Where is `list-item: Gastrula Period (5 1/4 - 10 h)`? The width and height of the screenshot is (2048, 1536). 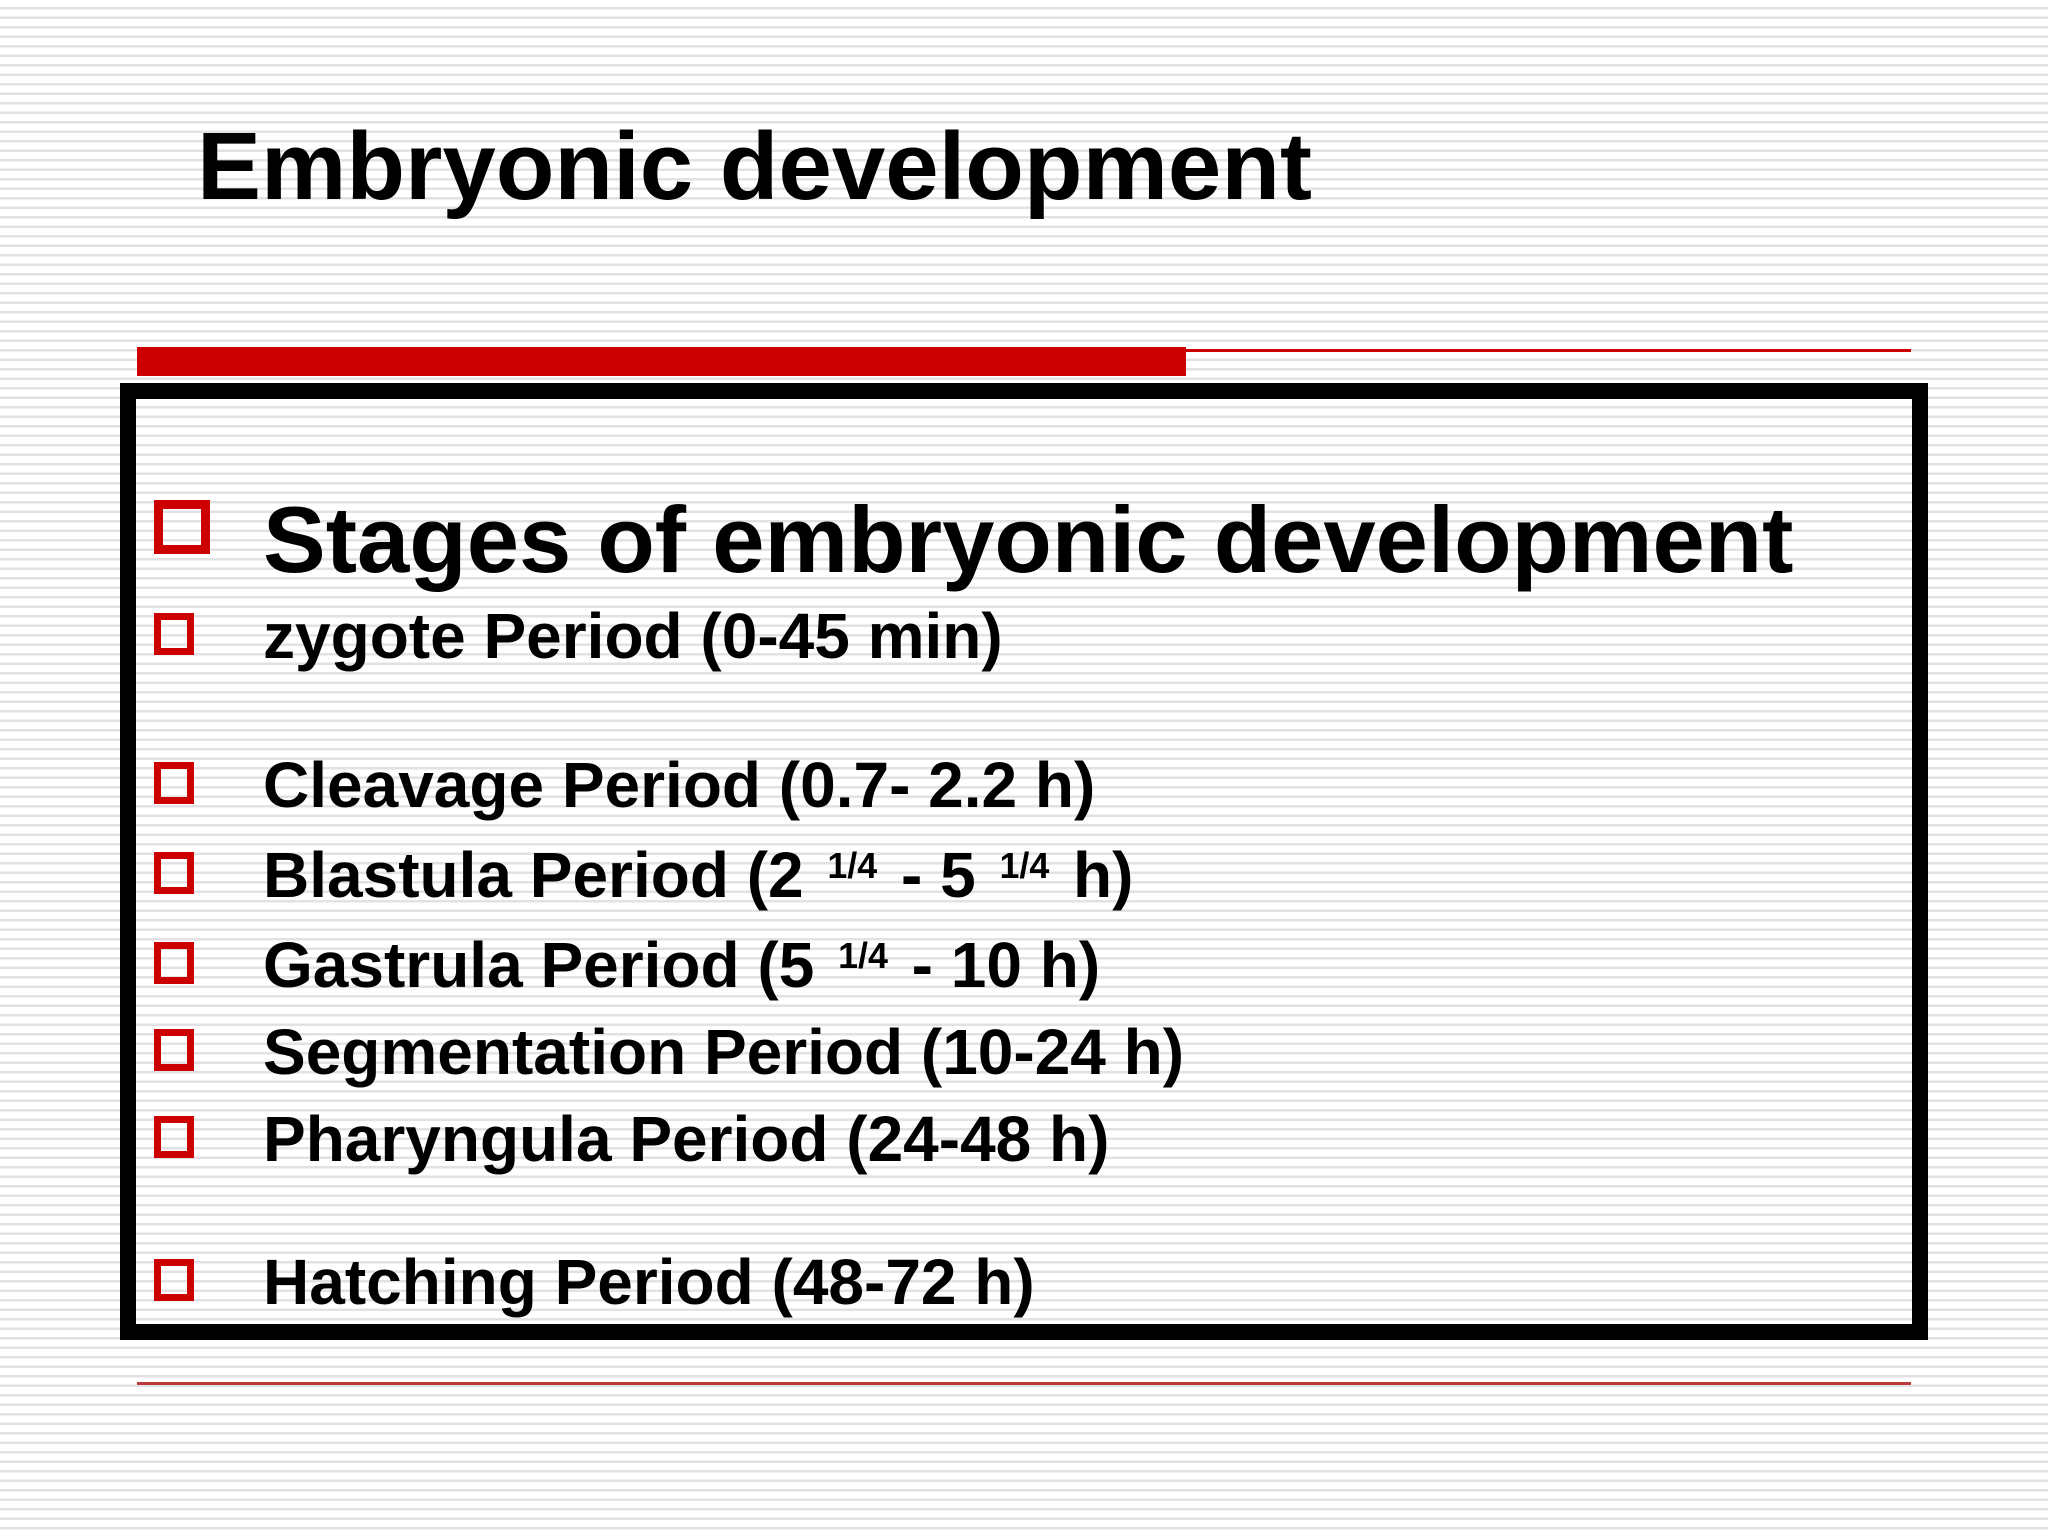
list-item: Gastrula Period (5 1/4 - 10 h) is located at coordinates (627, 965).